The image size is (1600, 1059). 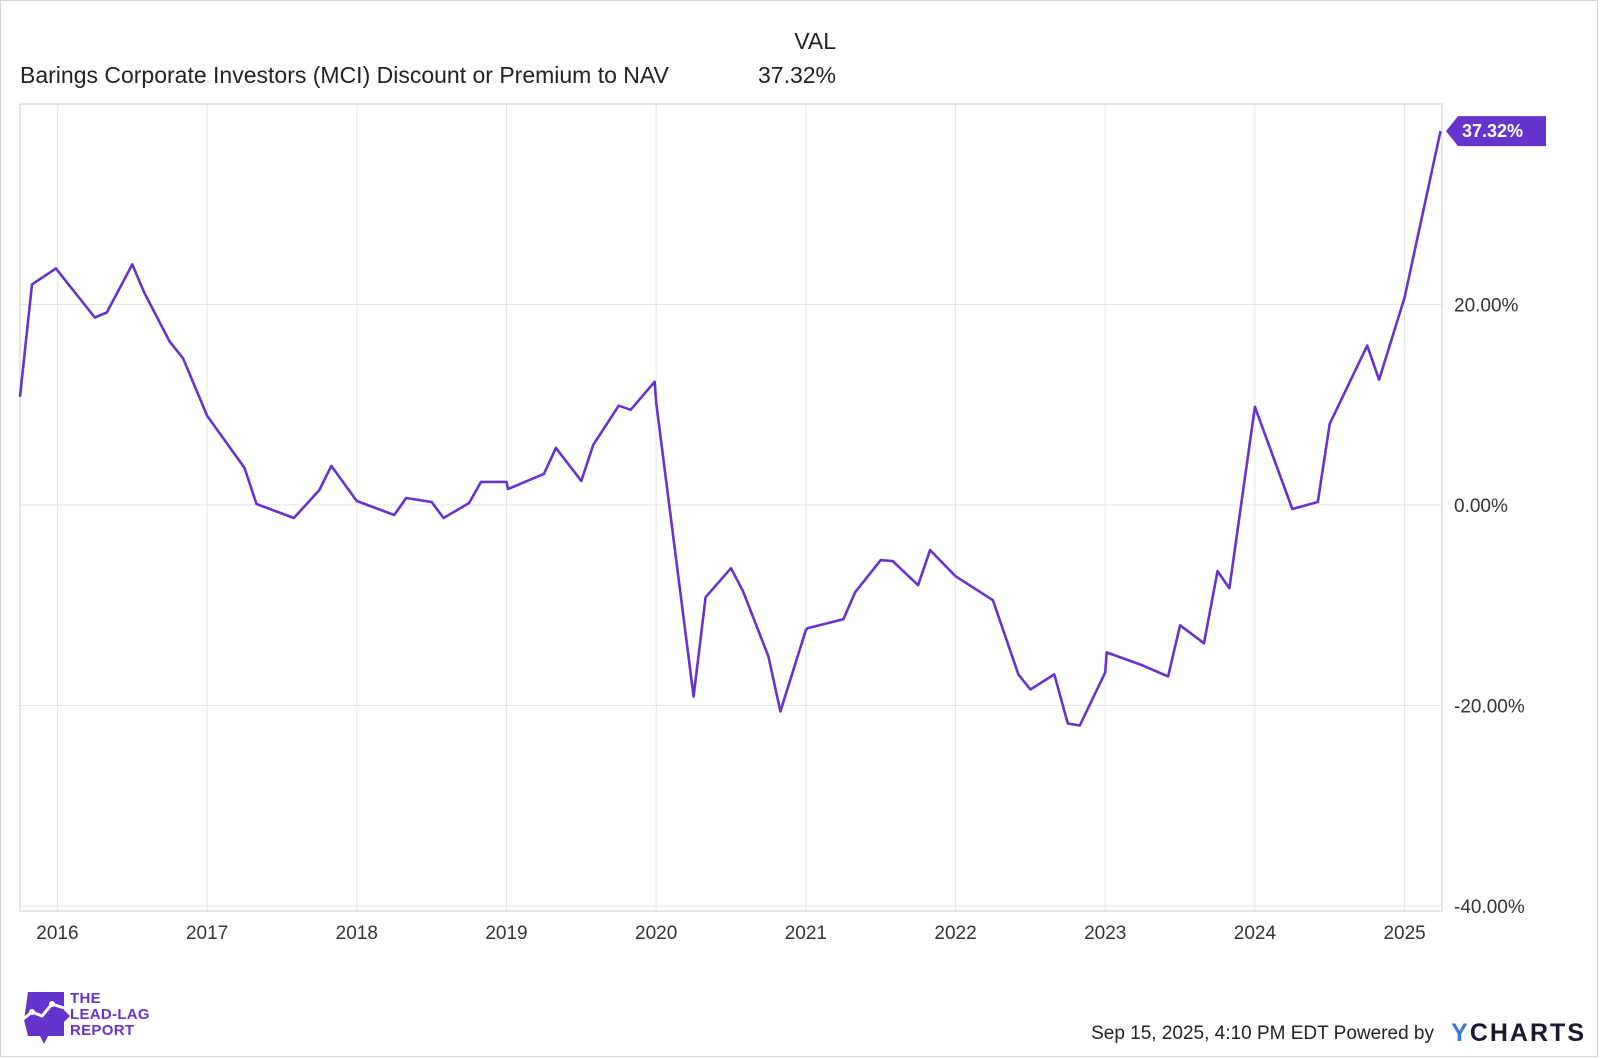 I want to click on logo-line-3: REPORT, so click(x=102, y=1030).